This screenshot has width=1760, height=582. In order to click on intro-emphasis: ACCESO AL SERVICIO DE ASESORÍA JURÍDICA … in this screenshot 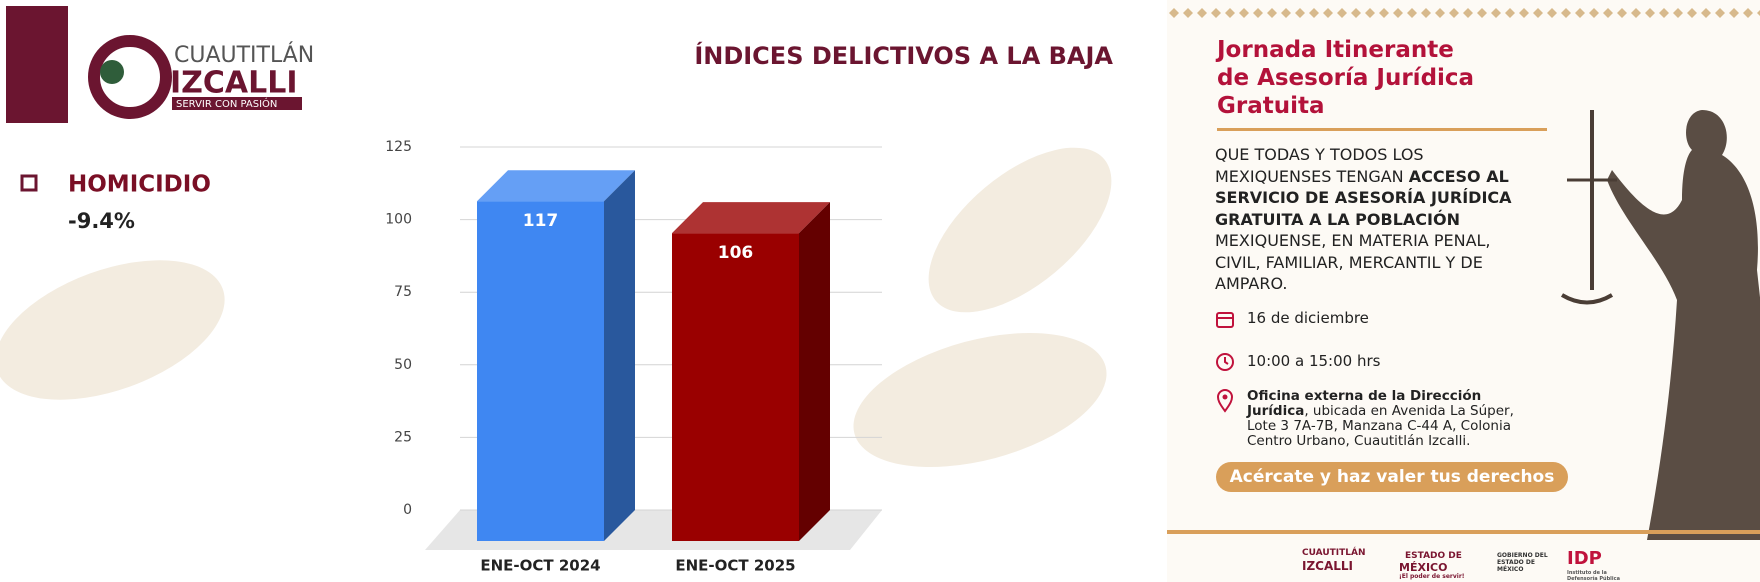, I will do `click(1363, 197)`.